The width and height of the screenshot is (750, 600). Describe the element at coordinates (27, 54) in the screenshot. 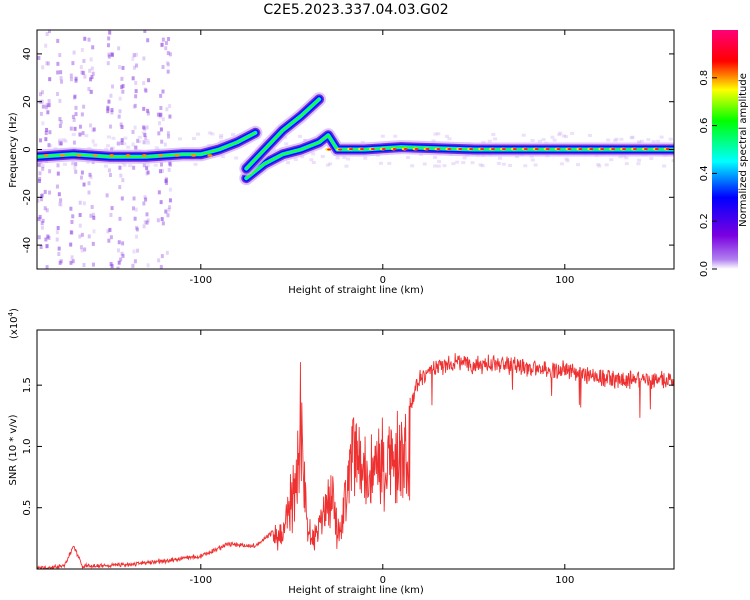

I see `ytick-label: 40` at that location.